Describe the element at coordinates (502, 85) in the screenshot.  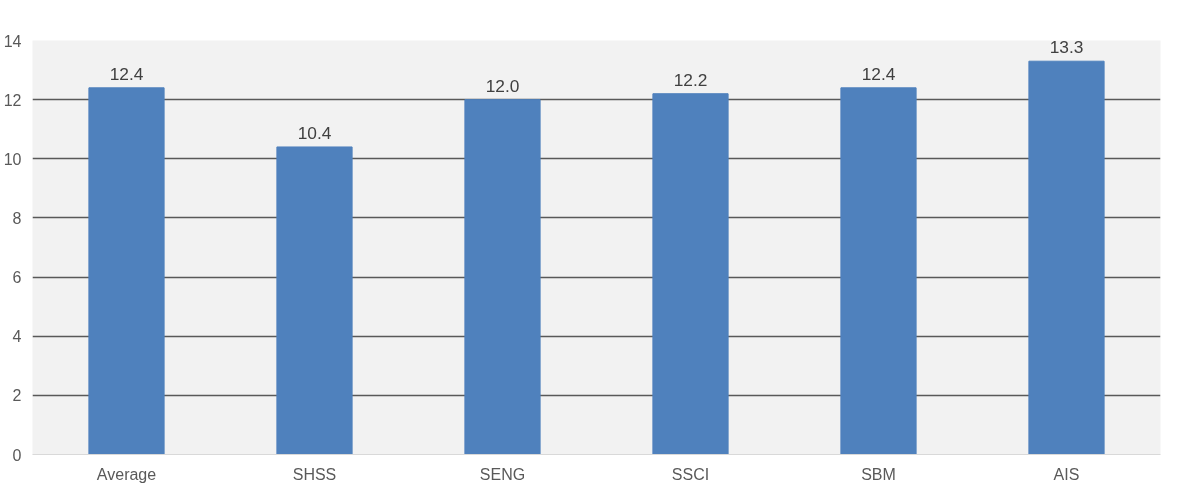
I see `data-label: 12.0` at that location.